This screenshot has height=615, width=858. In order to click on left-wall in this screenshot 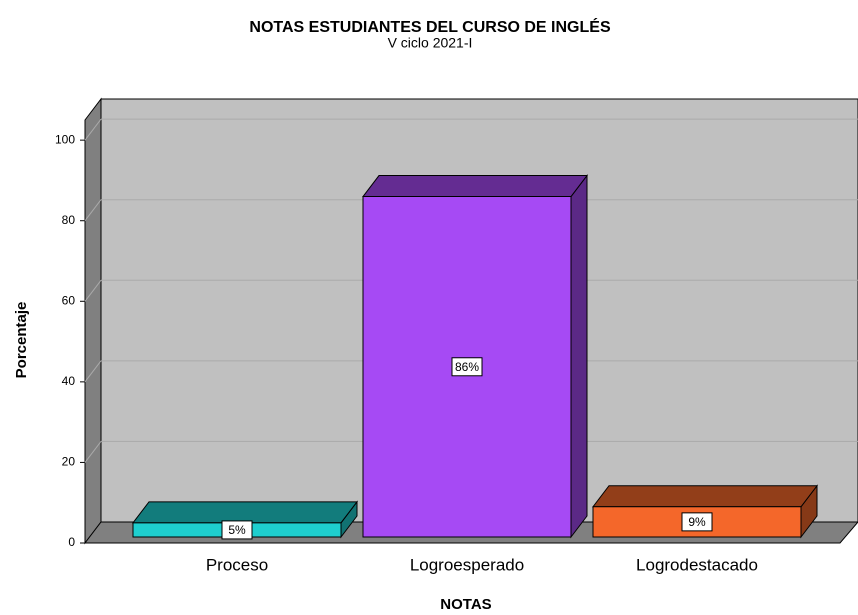, I will do `click(93, 321)`.